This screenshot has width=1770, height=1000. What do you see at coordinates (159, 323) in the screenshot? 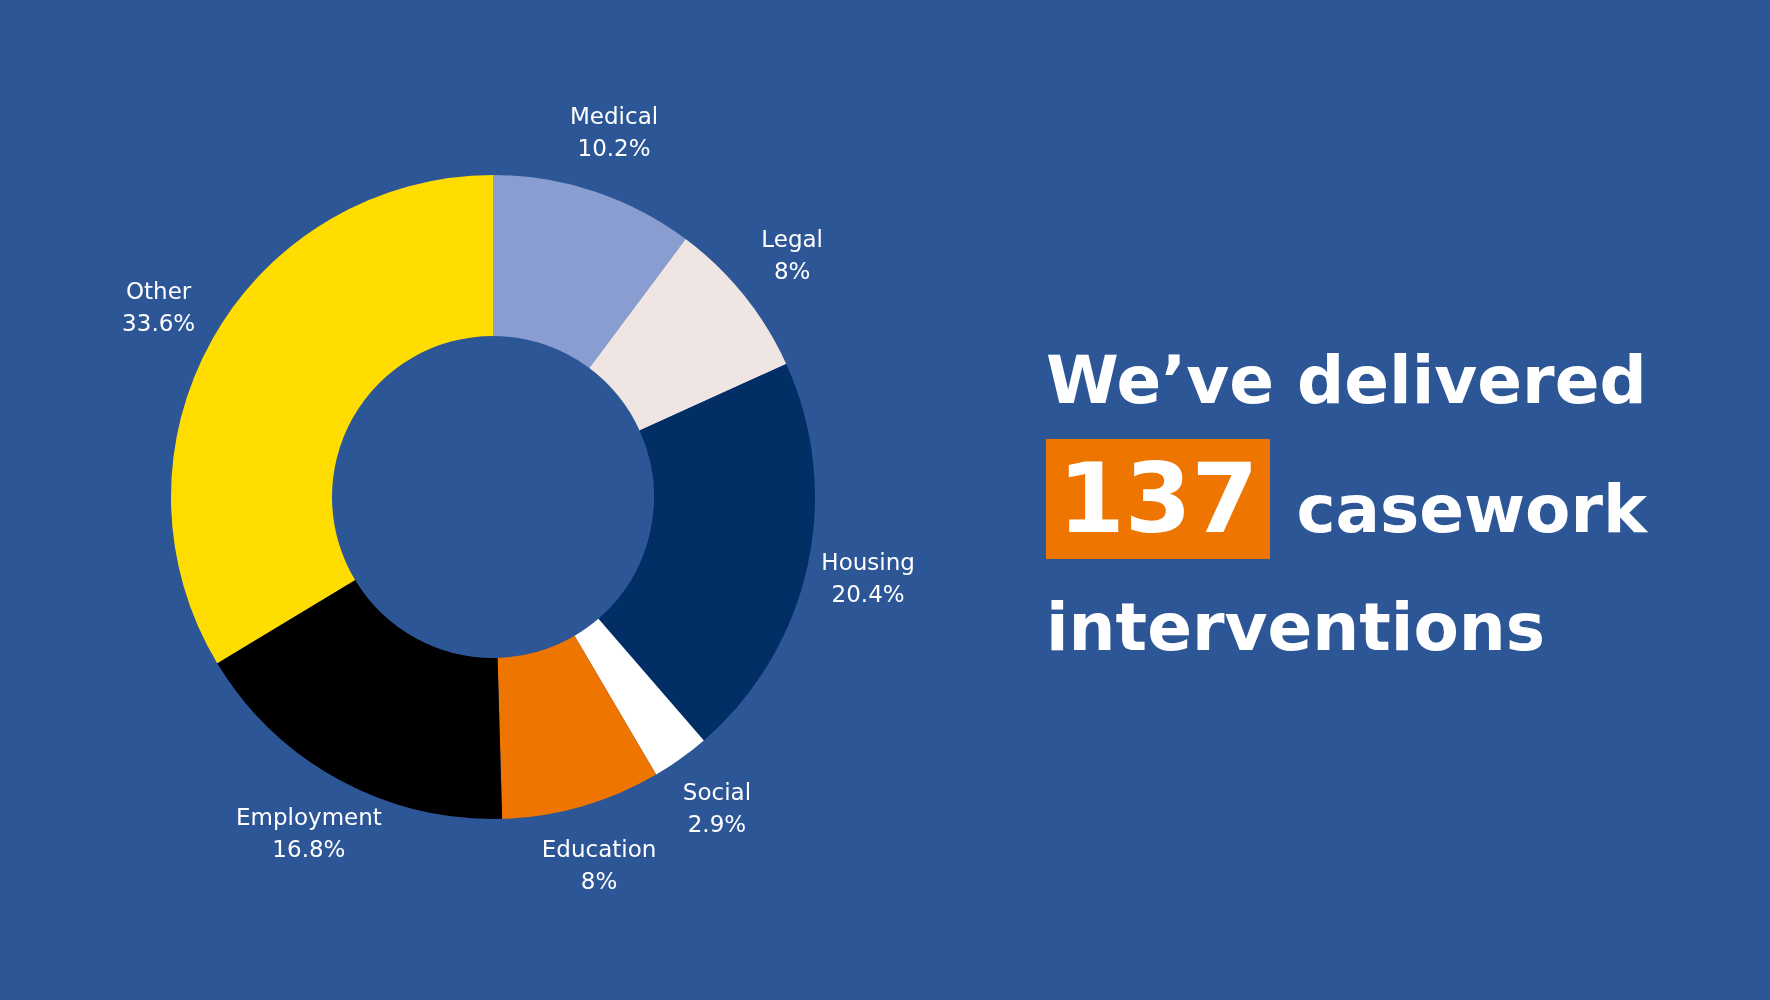
I see `data-label: 33.6%` at bounding box center [159, 323].